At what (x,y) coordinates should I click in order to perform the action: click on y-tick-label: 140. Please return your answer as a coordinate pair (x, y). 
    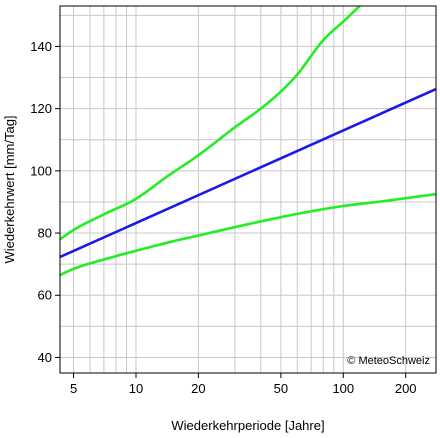
    Looking at the image, I should click on (41, 46).